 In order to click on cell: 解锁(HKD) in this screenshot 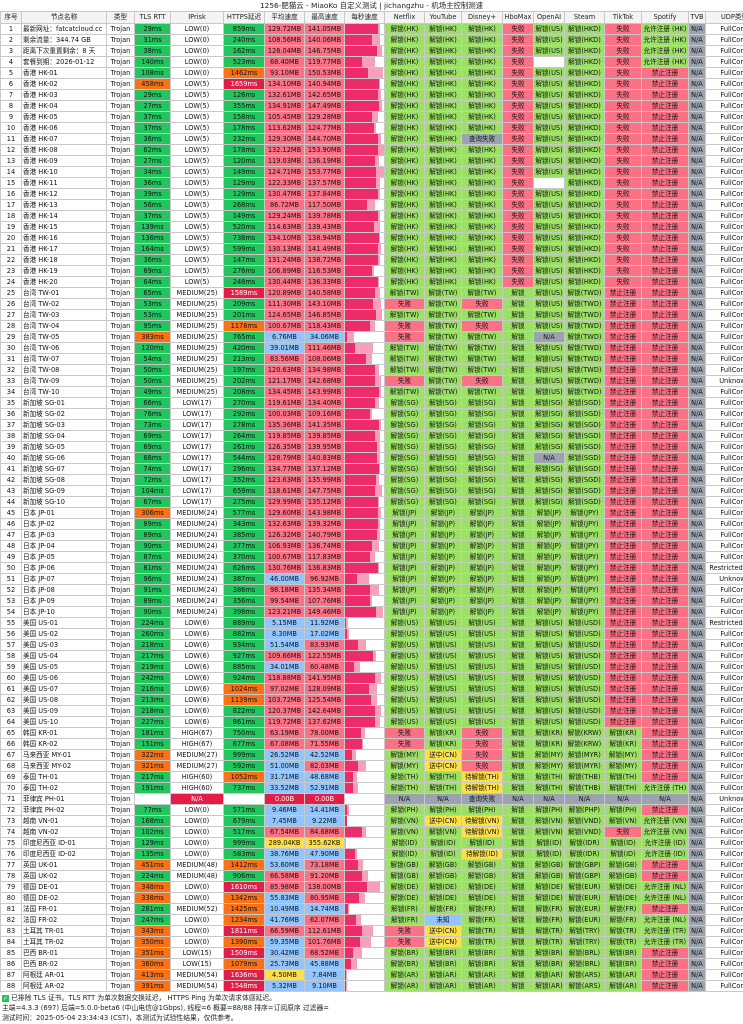, I will do `click(584, 271)`.